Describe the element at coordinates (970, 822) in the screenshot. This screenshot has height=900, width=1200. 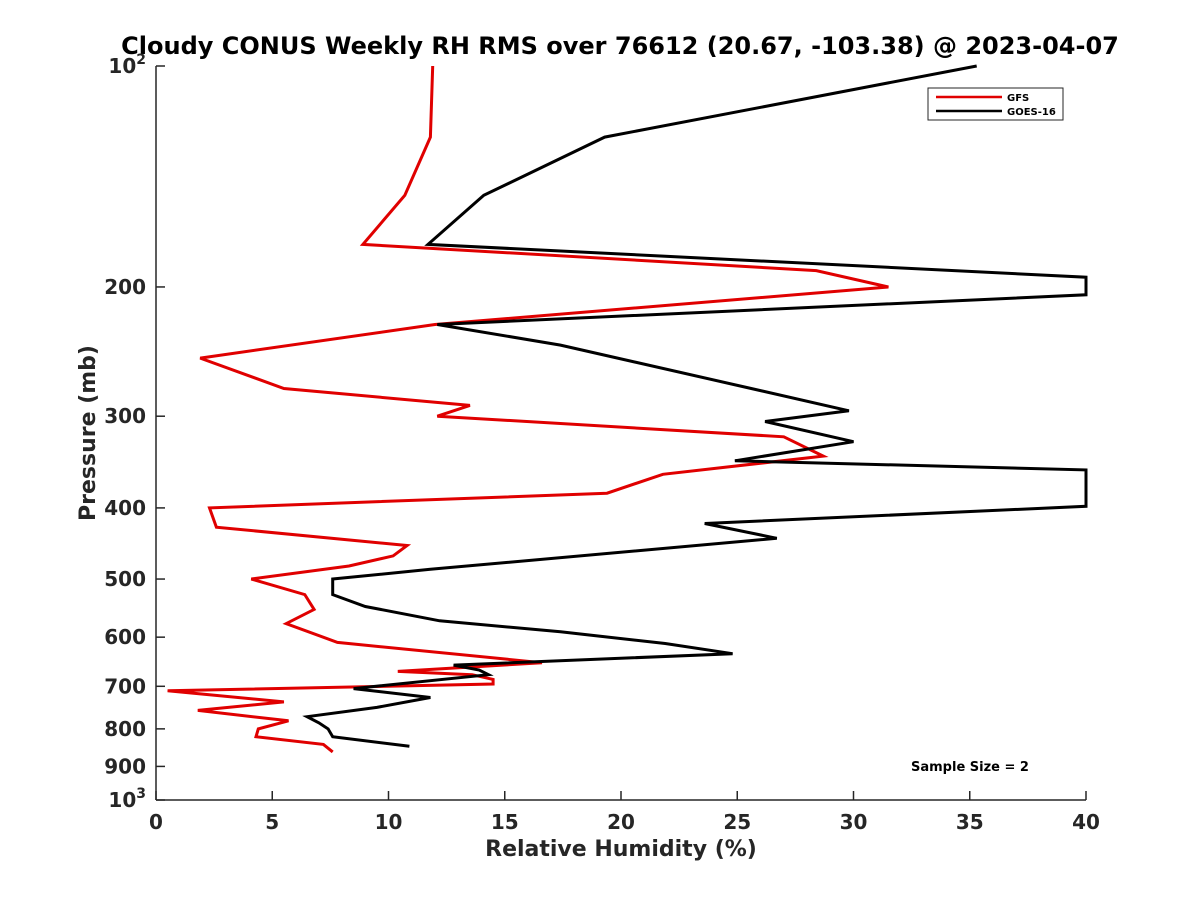
I see `x-tick-label: 35` at that location.